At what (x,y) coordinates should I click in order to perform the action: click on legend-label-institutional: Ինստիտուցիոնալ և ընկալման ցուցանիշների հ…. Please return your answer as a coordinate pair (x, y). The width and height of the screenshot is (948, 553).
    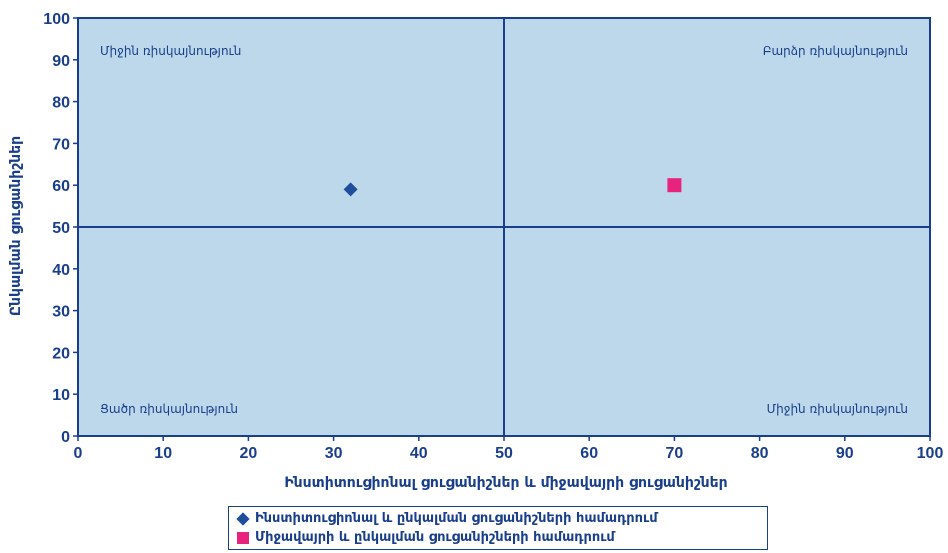
    Looking at the image, I should click on (456, 518).